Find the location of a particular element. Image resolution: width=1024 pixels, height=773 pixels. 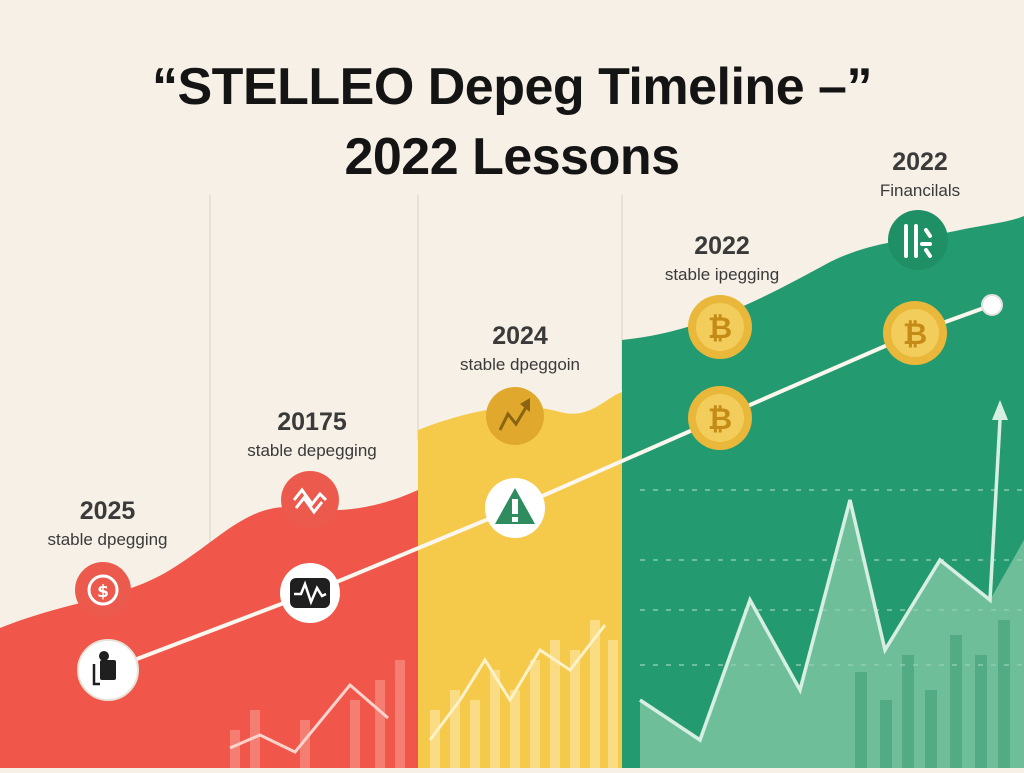

person-chart-icon is located at coordinates (108, 670).